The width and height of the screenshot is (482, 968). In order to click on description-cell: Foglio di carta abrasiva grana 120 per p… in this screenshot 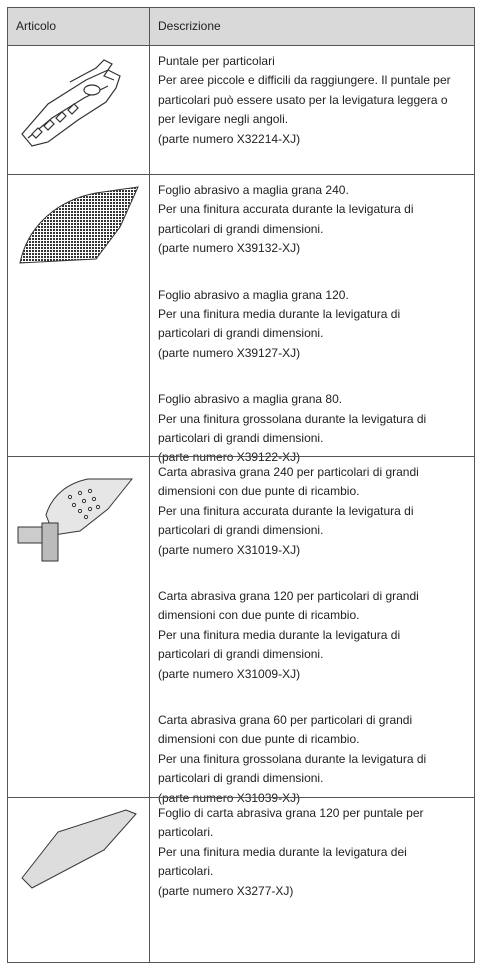, I will do `click(312, 880)`.